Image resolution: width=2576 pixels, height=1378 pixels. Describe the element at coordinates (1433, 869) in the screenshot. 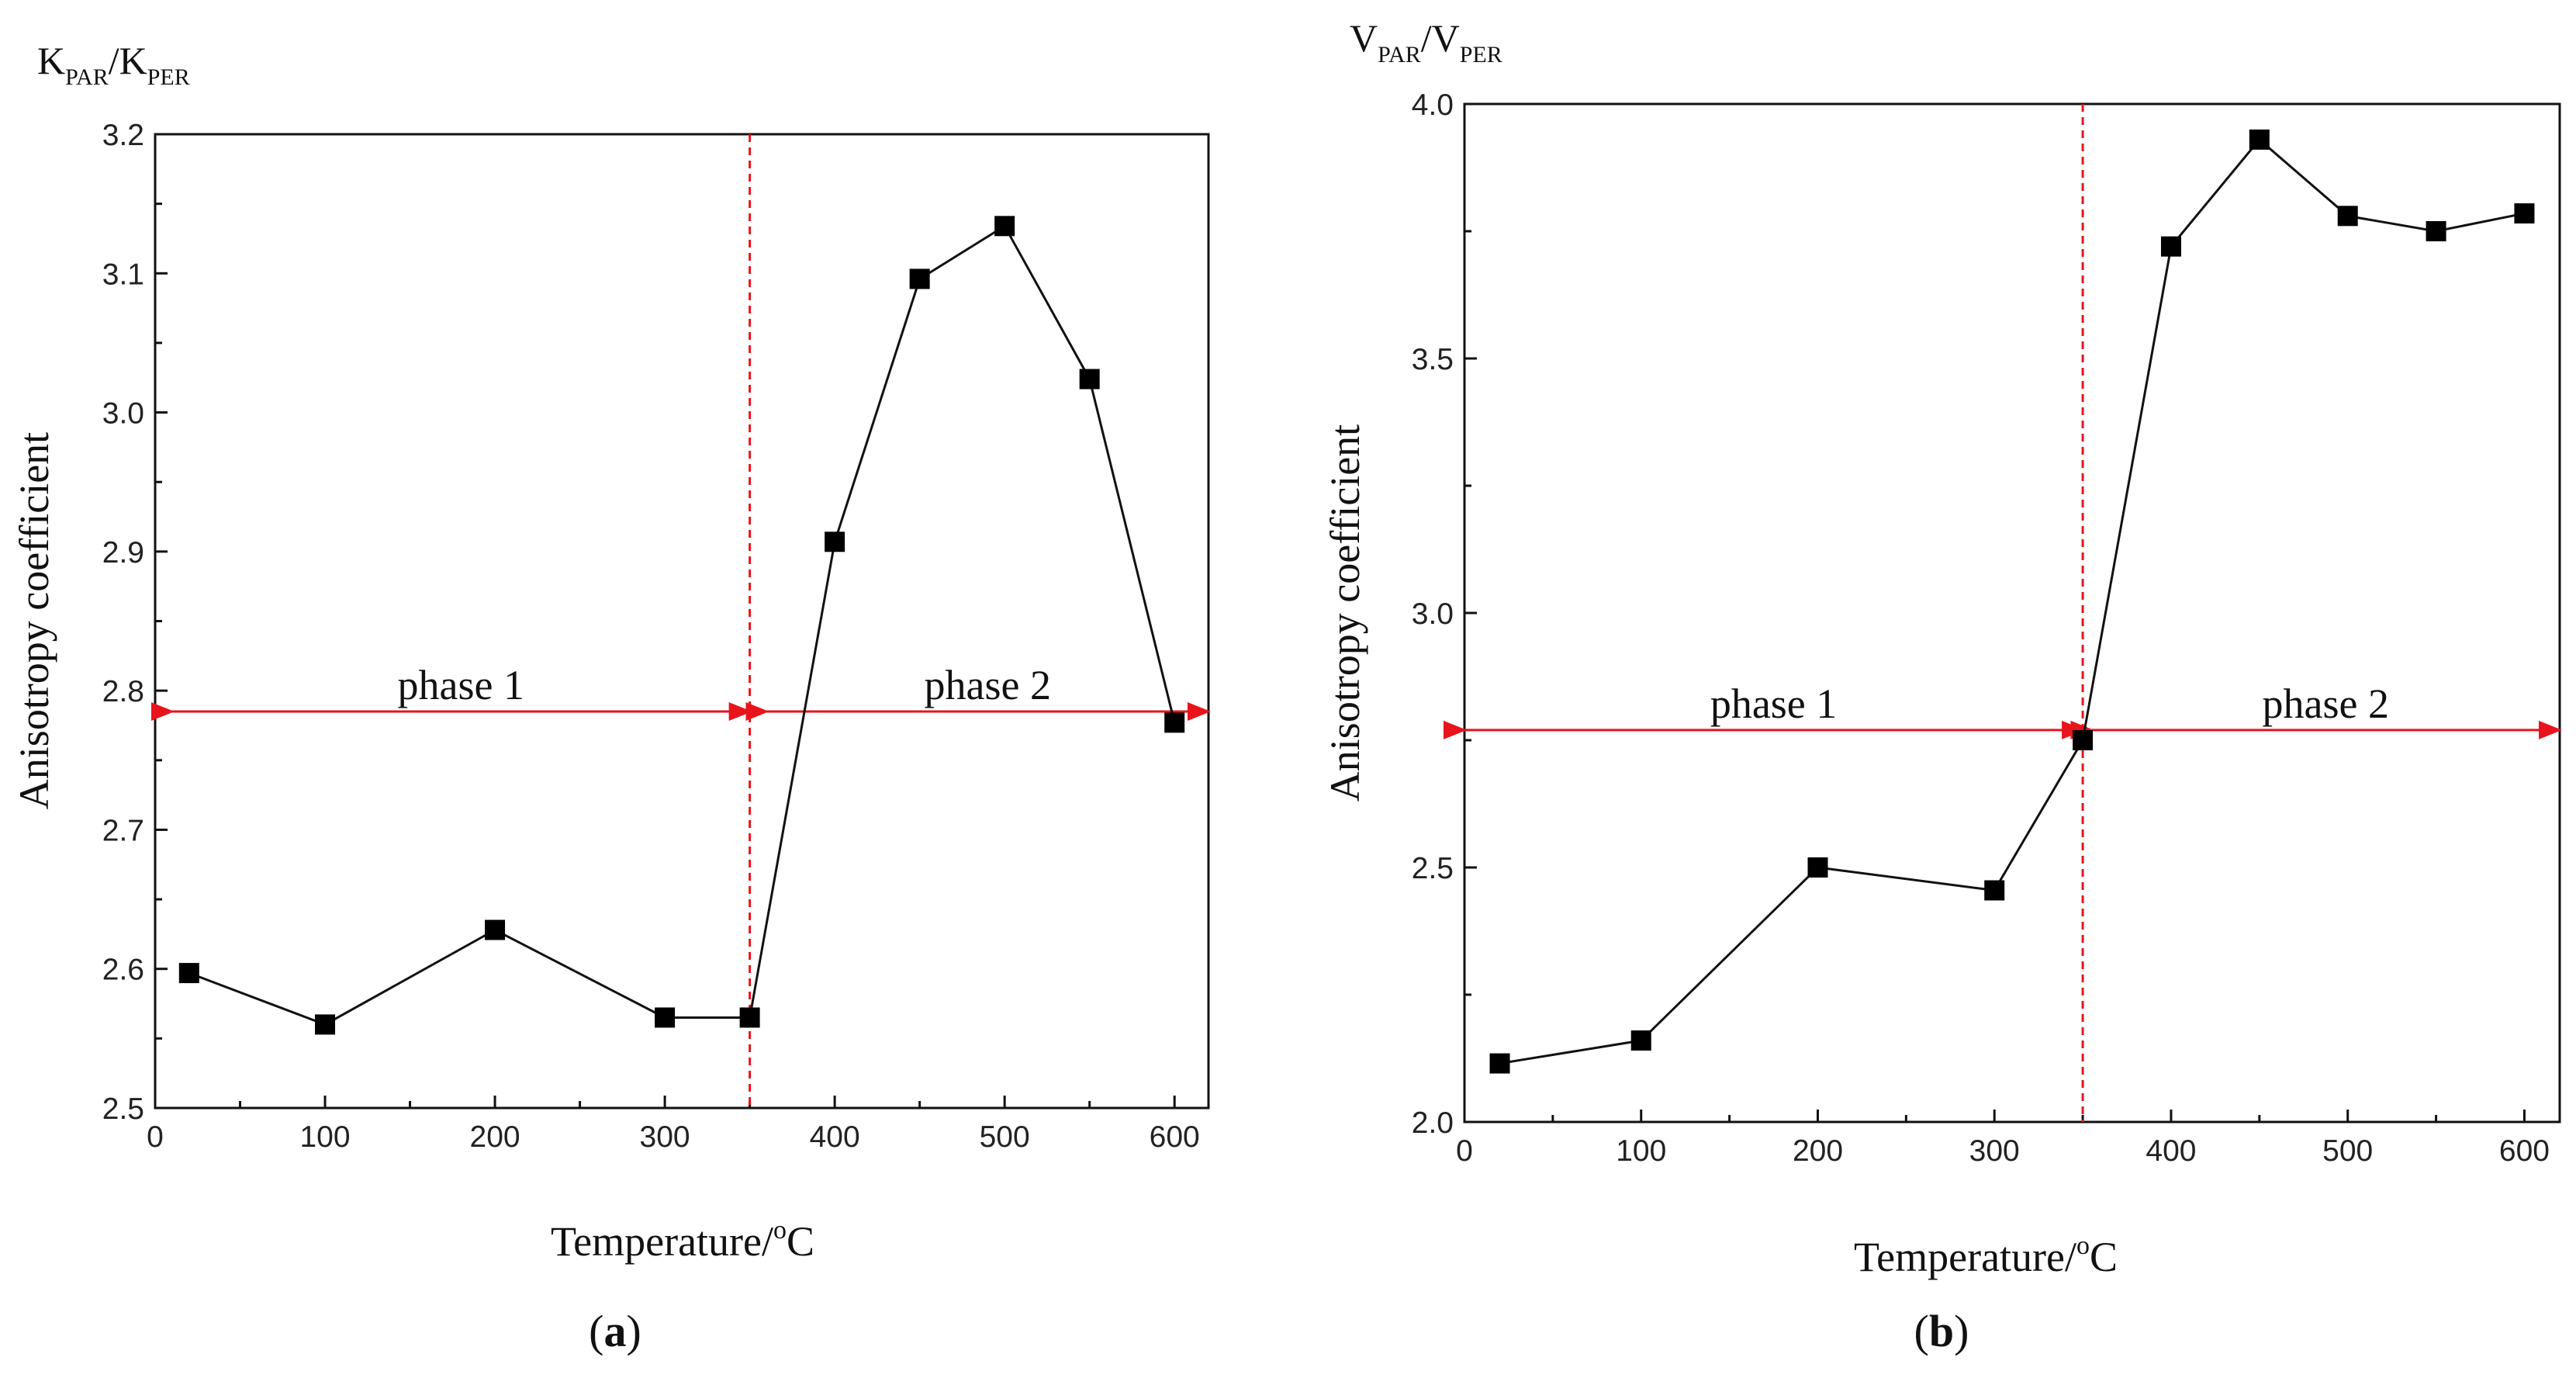

I see `y-tick-label-b: 2.5` at that location.